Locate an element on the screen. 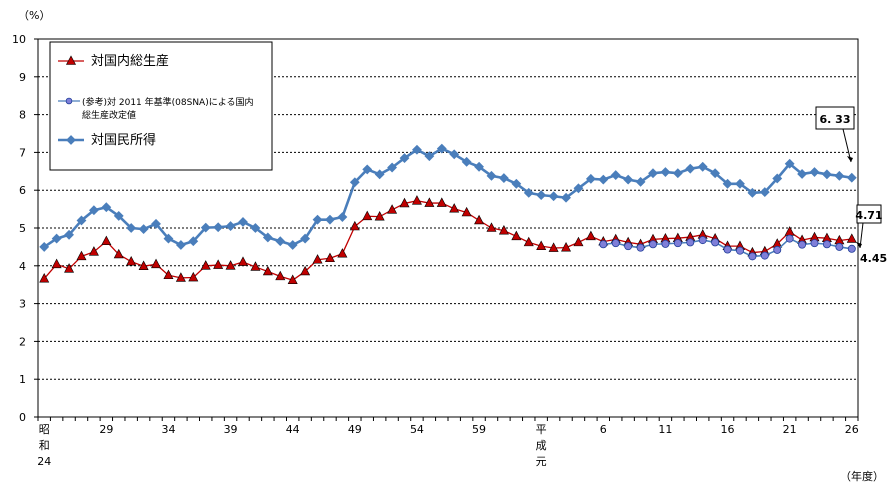  y-tick-label-7: 7 is located at coordinates (22, 152).